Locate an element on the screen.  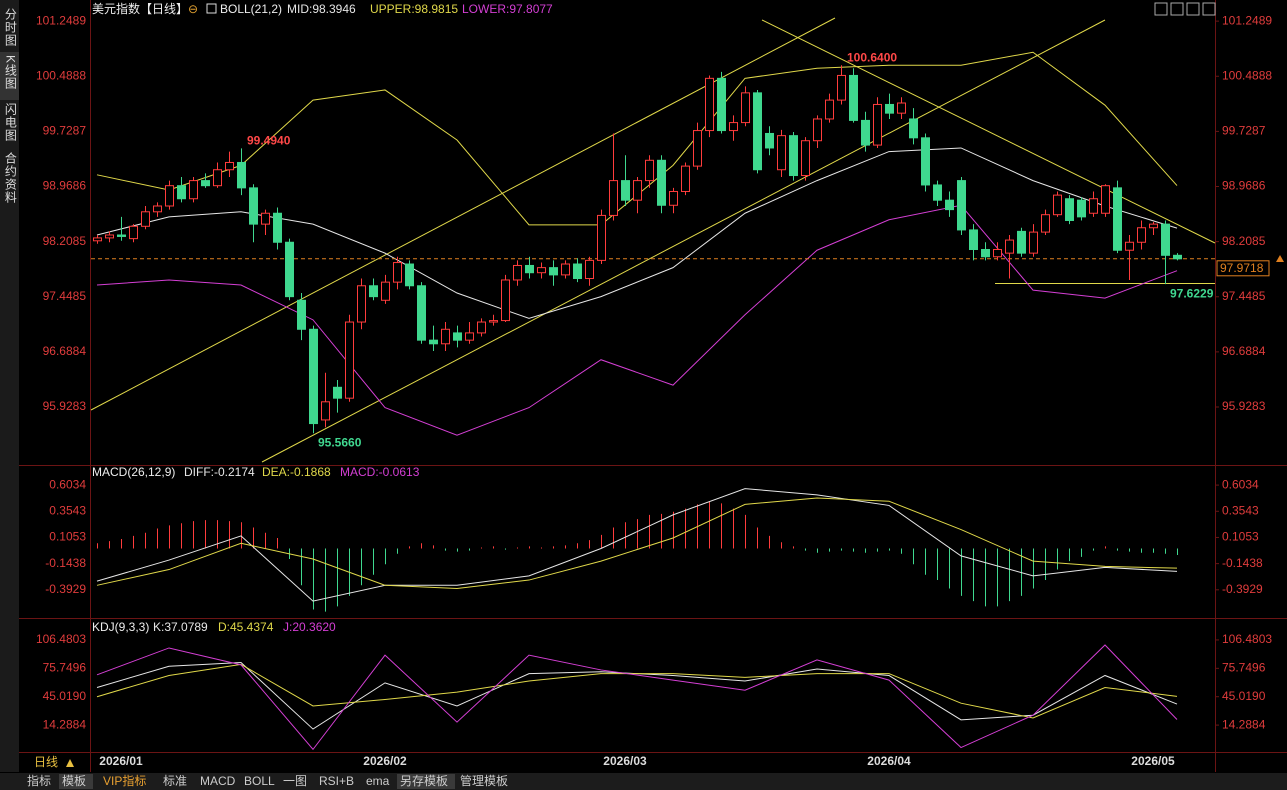
toolbar-item: 管理模板 is located at coordinates (484, 780).